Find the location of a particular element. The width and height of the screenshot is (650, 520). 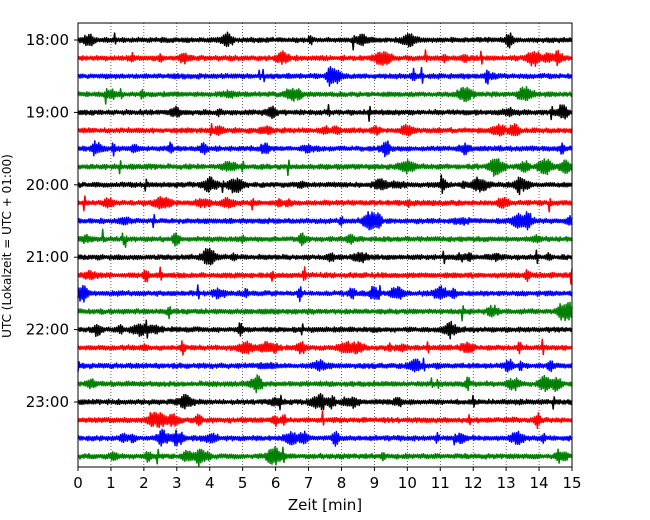

y-axis: 18:00 19:00 20:00 21:00 22:00 23:00 is located at coordinates (52, 221).